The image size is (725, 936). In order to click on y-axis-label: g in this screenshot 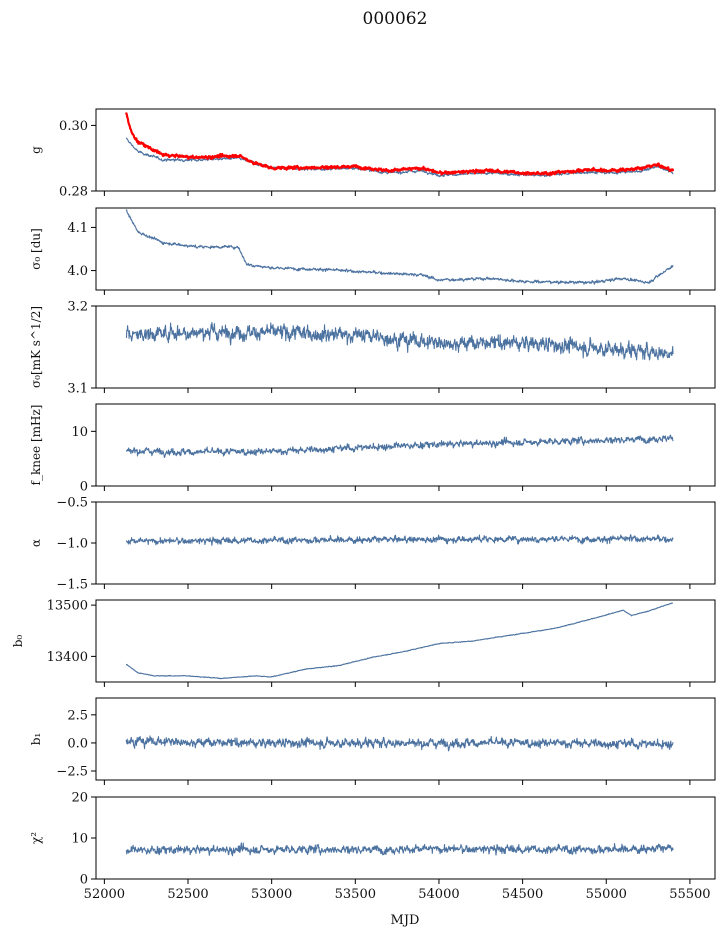, I will do `click(36, 150)`.